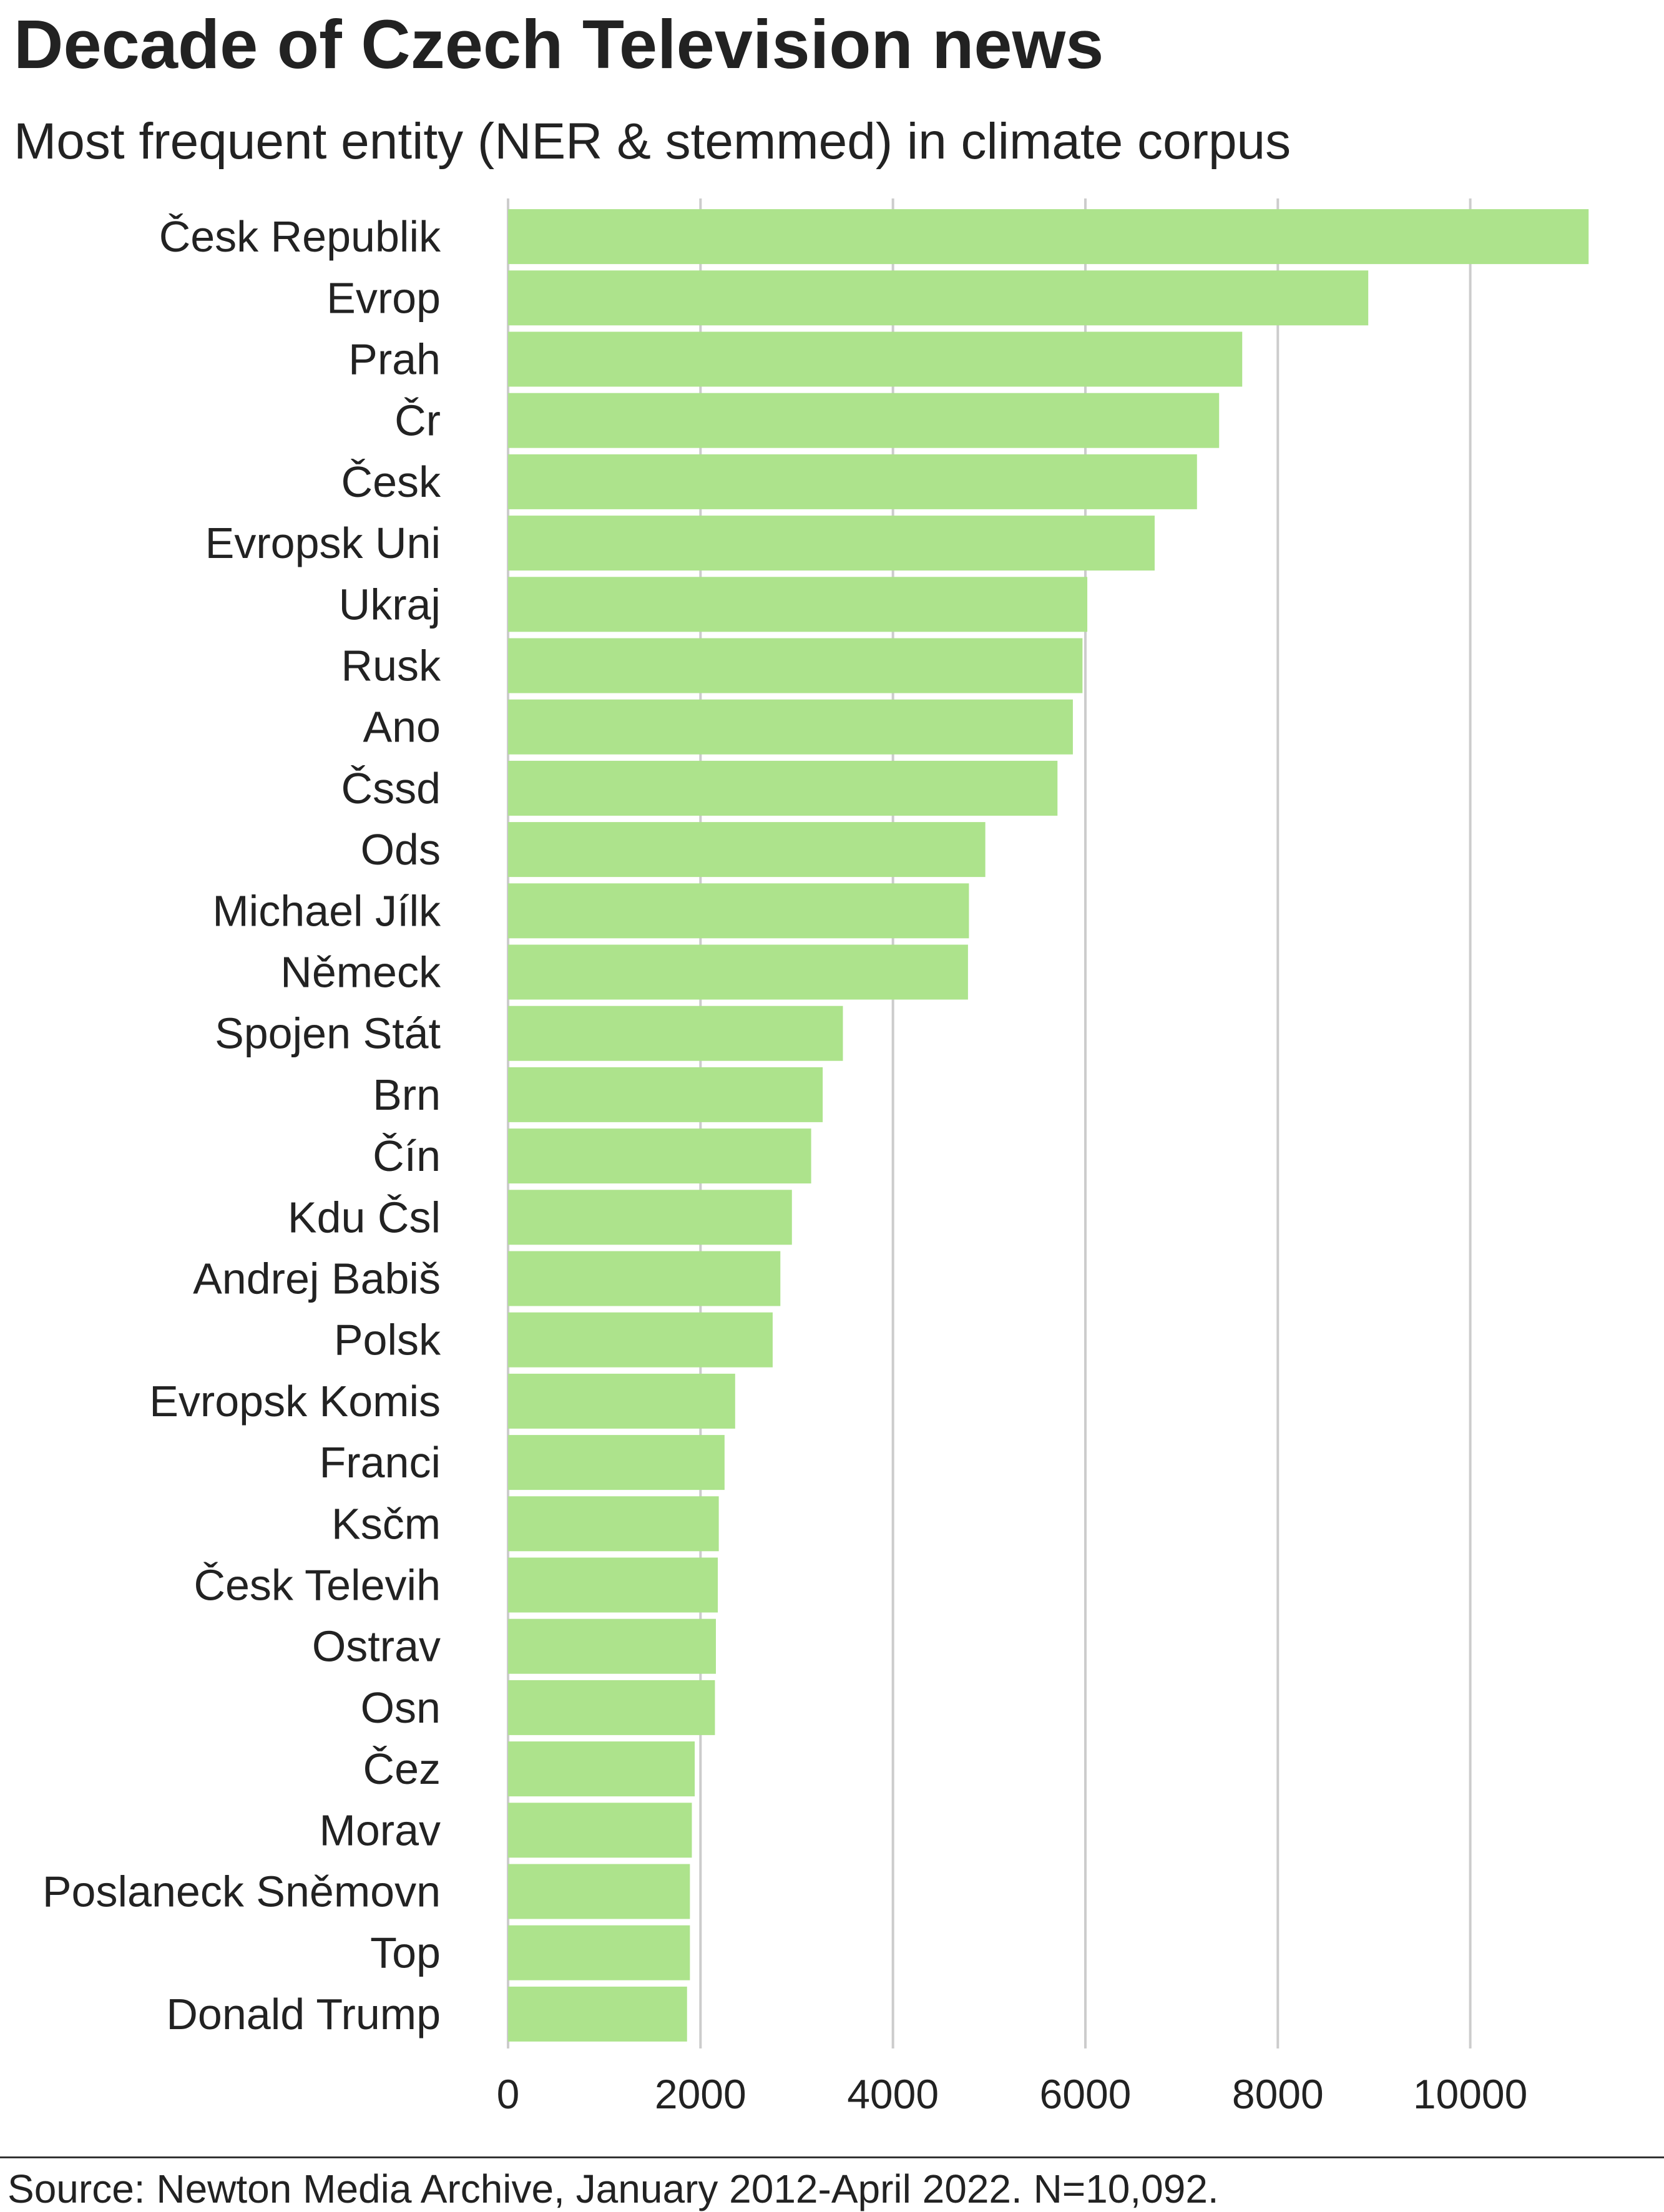  I want to click on x-tick-label: 4000, so click(893, 2094).